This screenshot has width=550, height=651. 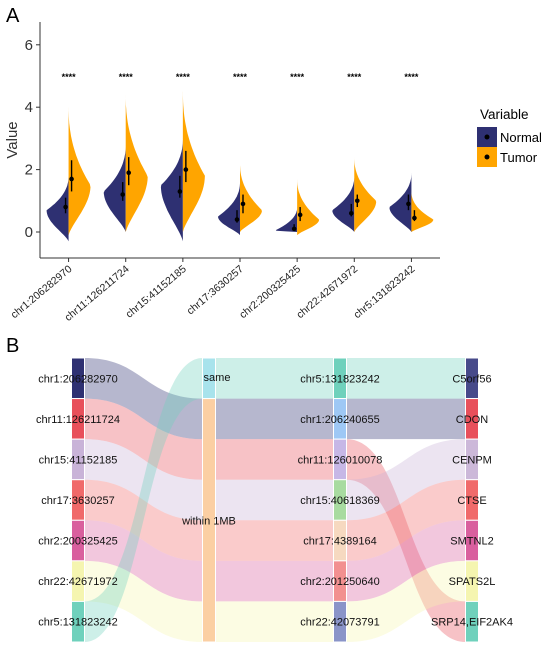 I want to click on alluvial-stratum-label: chr1:206282970, so click(x=78, y=379).